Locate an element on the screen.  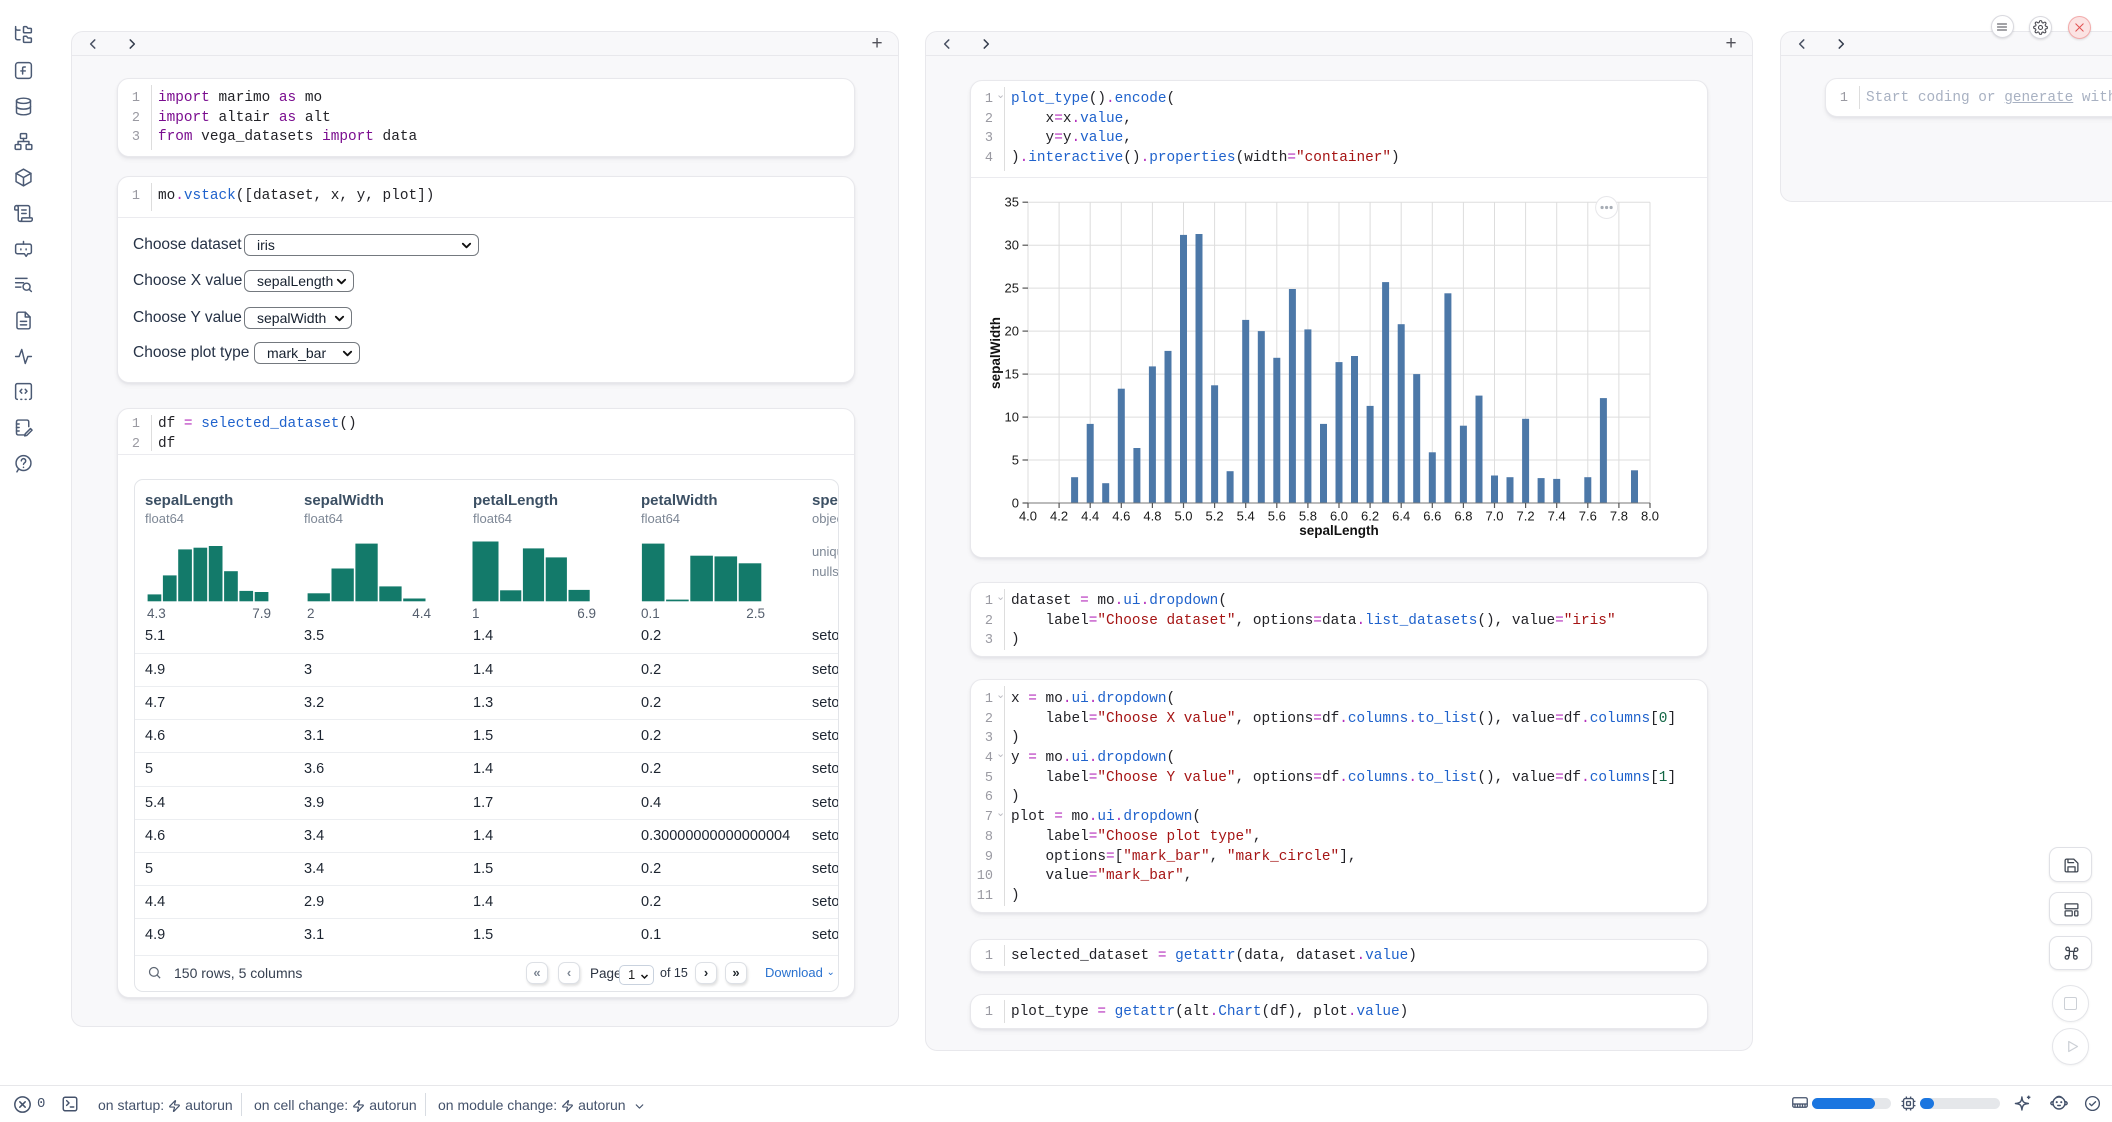
svg-text: sepalWidth is located at coordinates (995, 353).